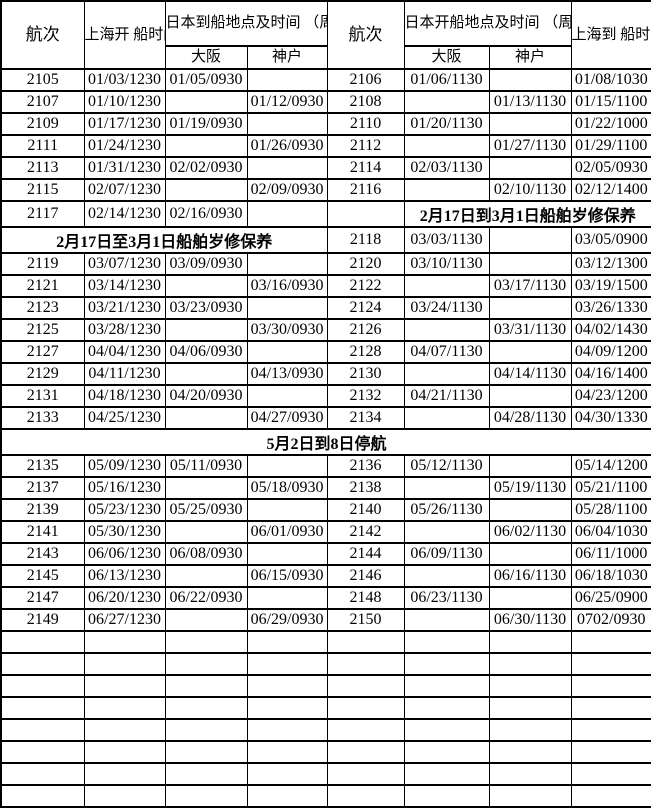  I want to click on schedule-cell: 01/20/1130, so click(446, 124).